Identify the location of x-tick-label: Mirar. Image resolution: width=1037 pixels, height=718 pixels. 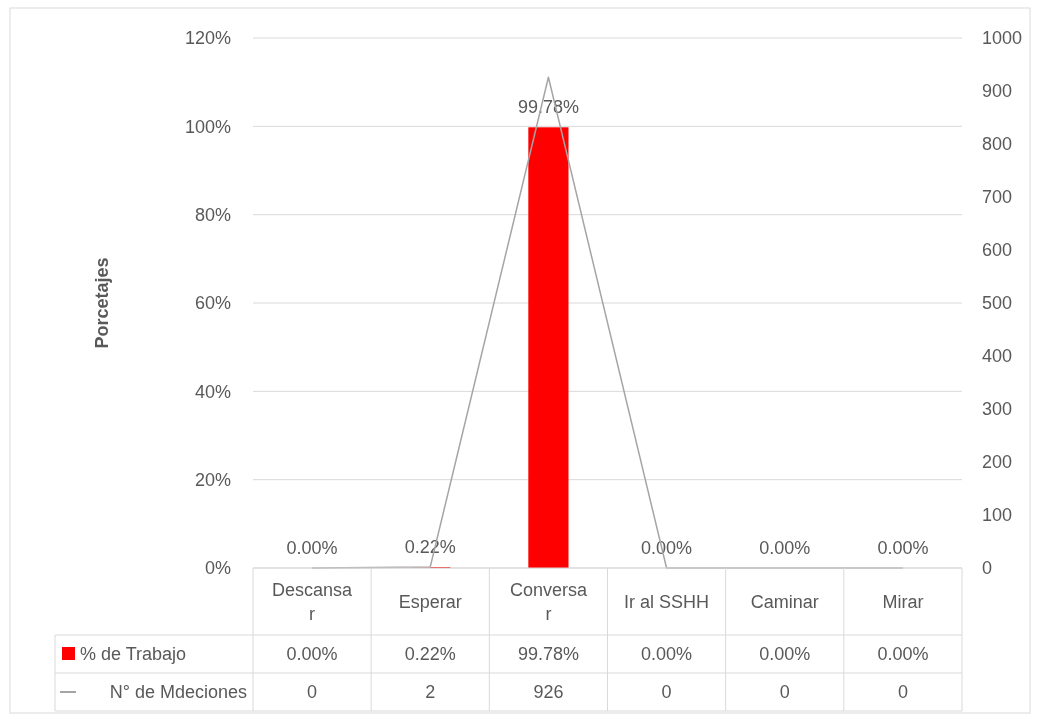
(903, 601).